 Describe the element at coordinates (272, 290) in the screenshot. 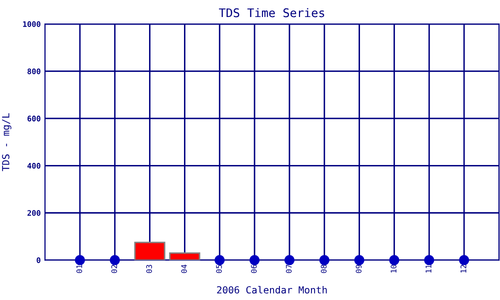

I see `x-axis-title: 2006 Calendar Month` at that location.